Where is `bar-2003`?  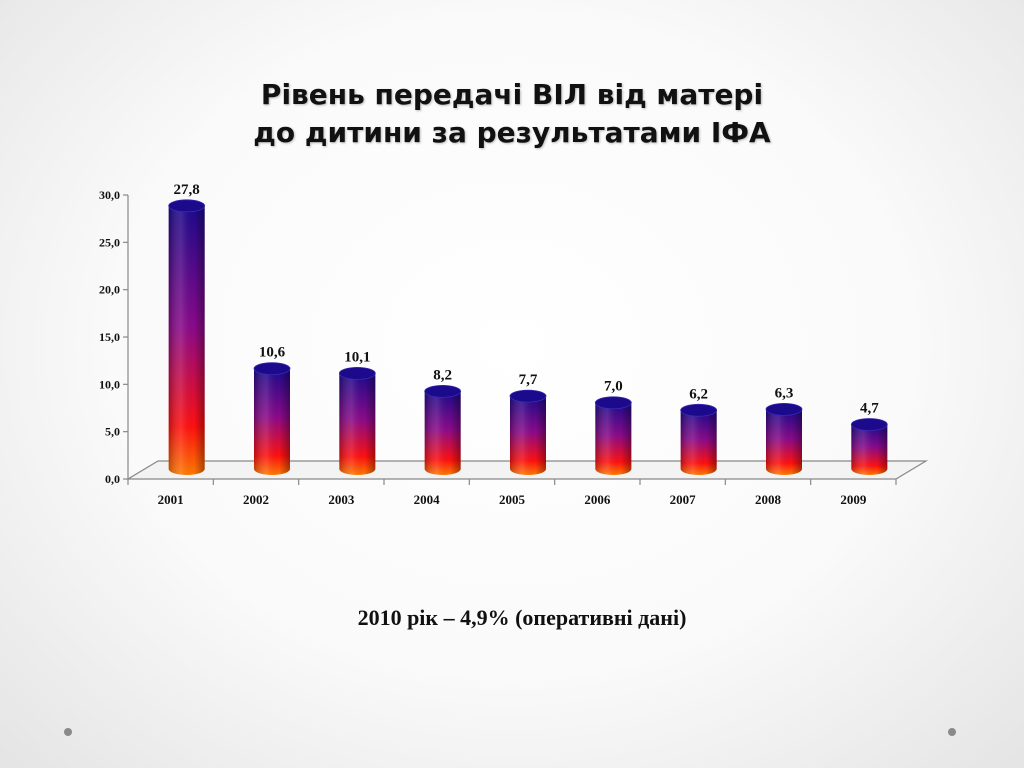
bar-2003 is located at coordinates (357, 421).